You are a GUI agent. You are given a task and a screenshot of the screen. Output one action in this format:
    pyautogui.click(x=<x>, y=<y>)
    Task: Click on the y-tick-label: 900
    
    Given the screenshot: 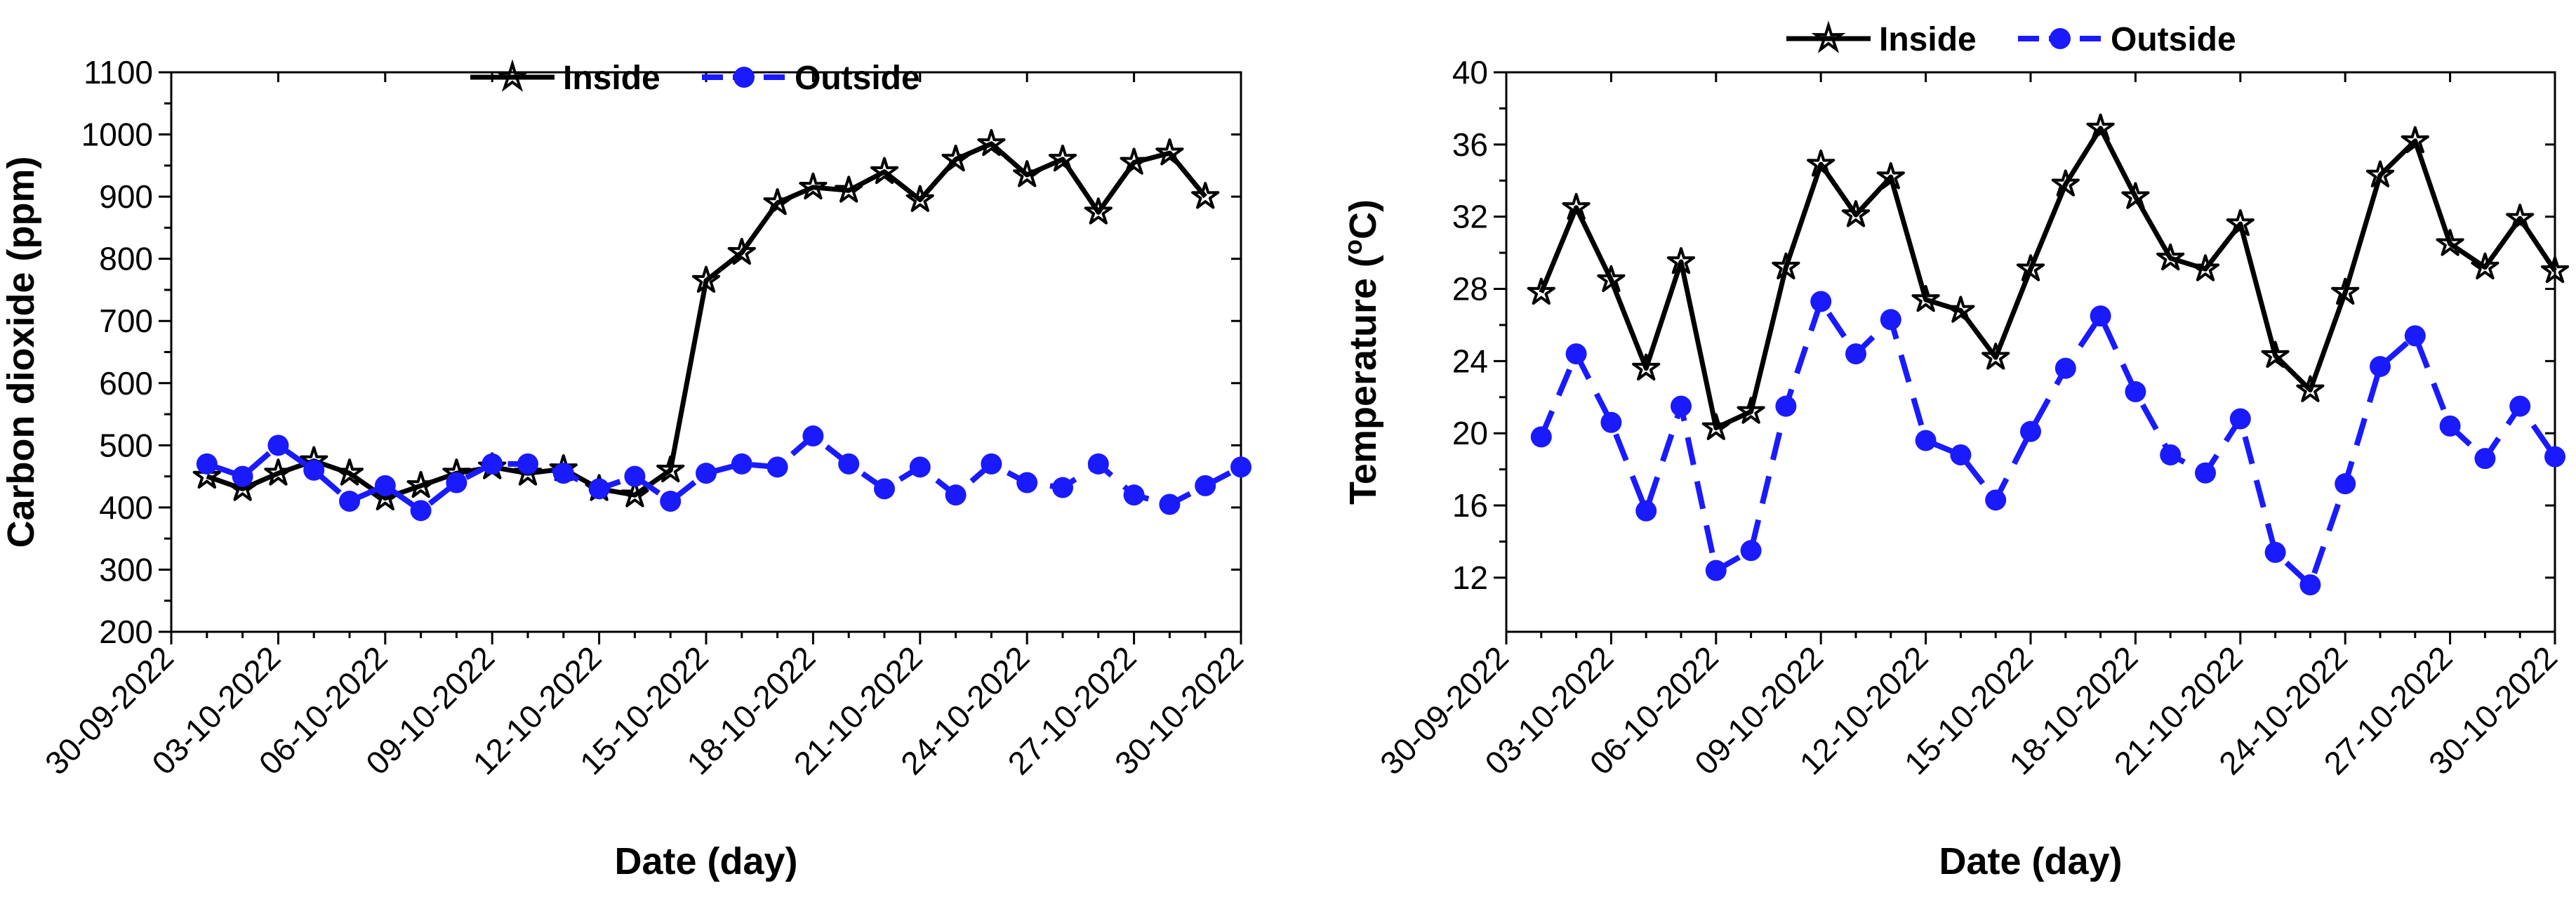 What is the action you would take?
    pyautogui.click(x=126, y=196)
    